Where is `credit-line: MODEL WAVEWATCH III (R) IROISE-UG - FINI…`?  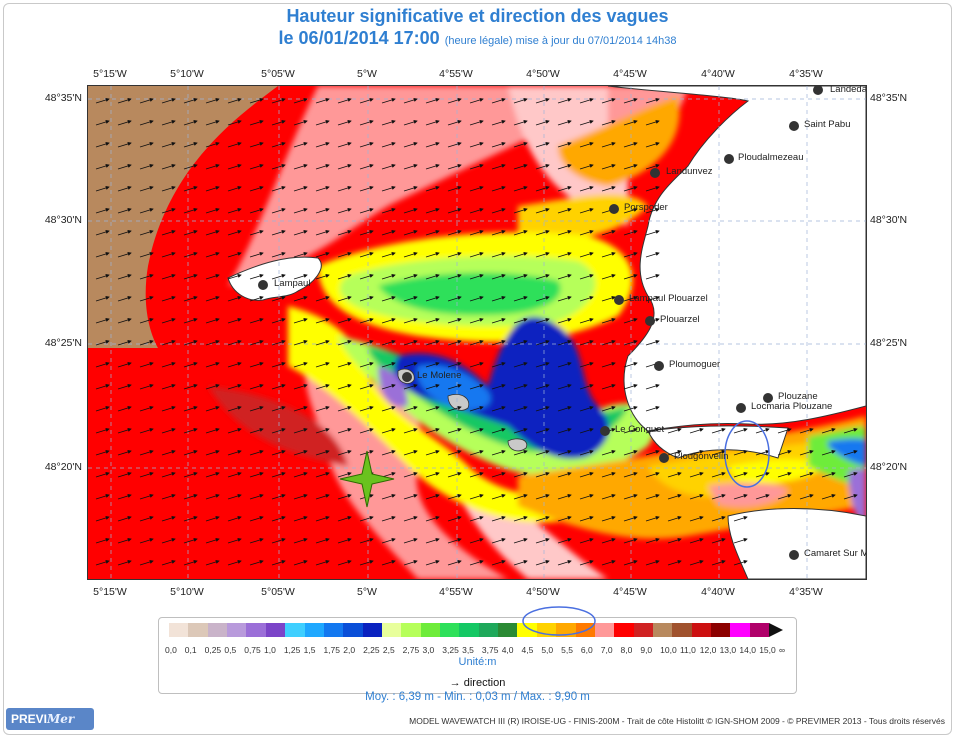 credit-line: MODEL WAVEWATCH III (R) IROISE-UG - FINI… is located at coordinates (677, 721).